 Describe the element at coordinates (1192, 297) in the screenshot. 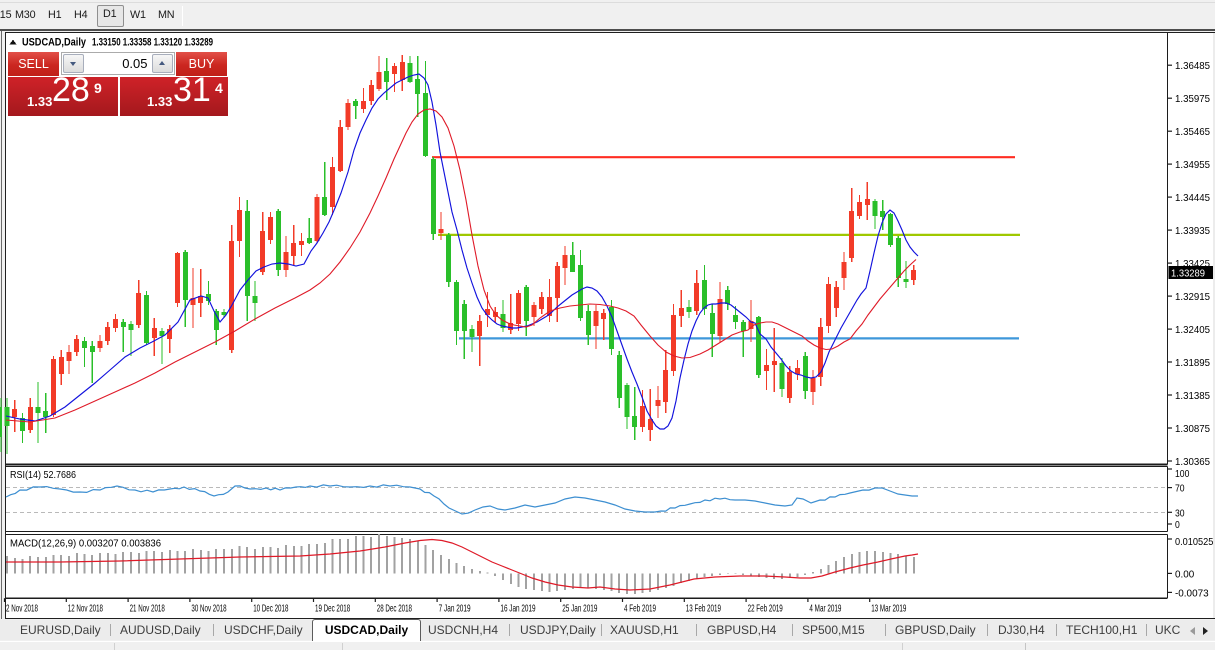

I see `svg-text: 1.32915` at that location.